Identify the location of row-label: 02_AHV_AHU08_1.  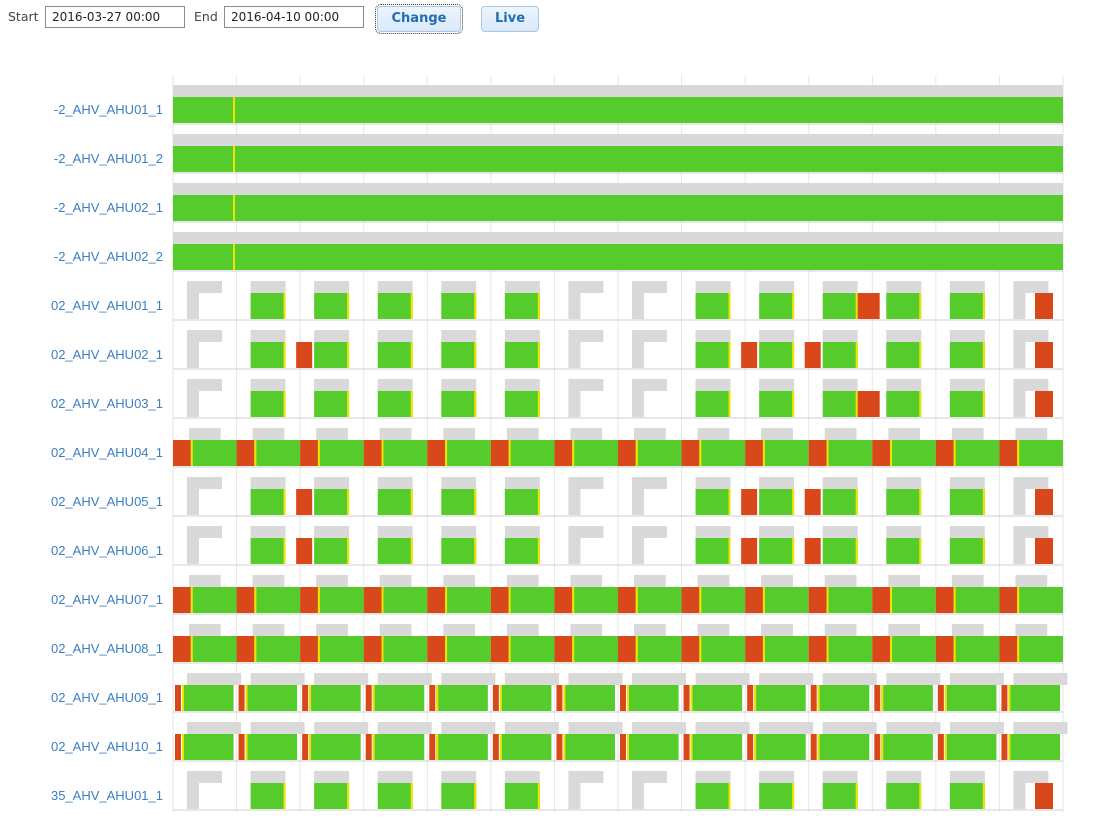
(107, 648).